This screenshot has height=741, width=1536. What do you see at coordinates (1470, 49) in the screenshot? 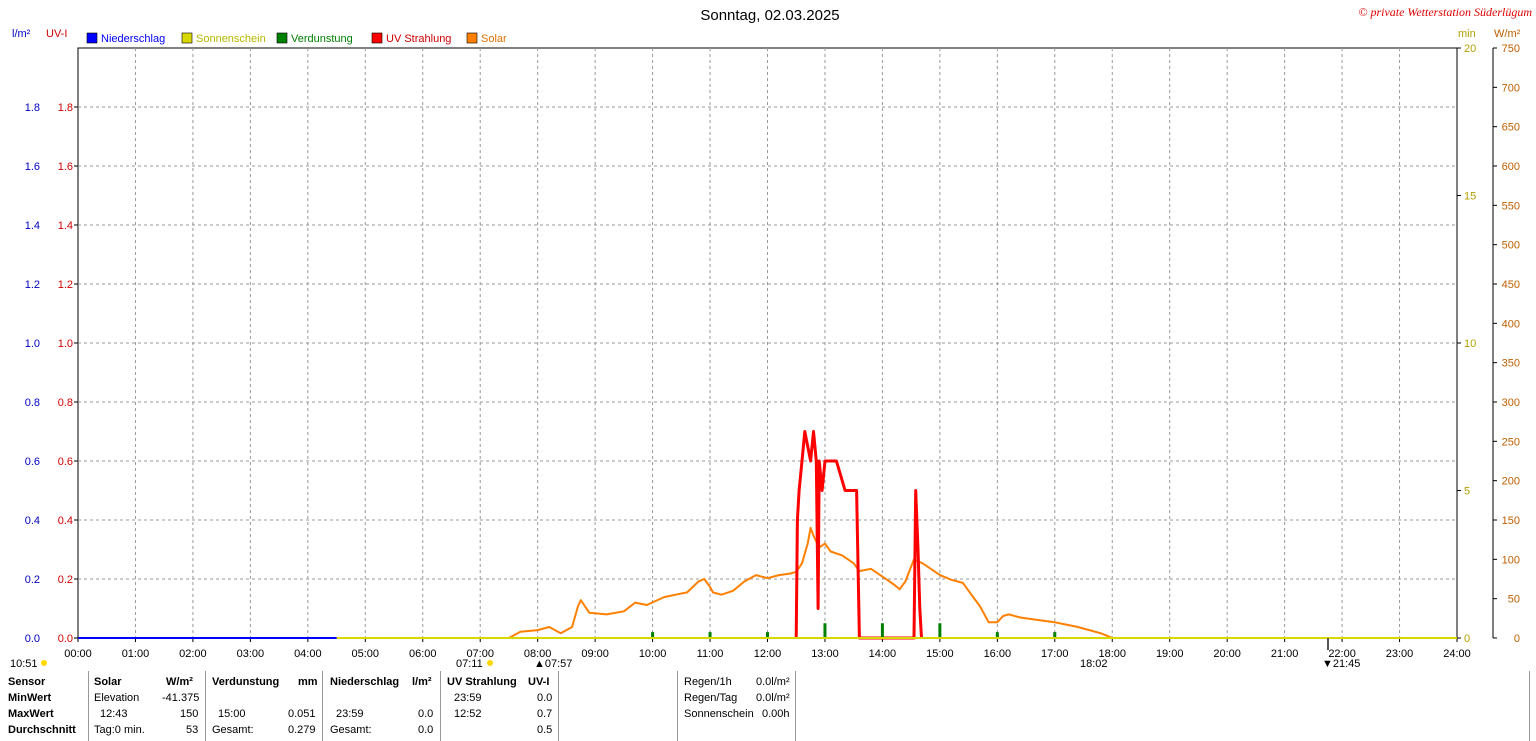
I see `y-min-tick-label: 20` at bounding box center [1470, 49].